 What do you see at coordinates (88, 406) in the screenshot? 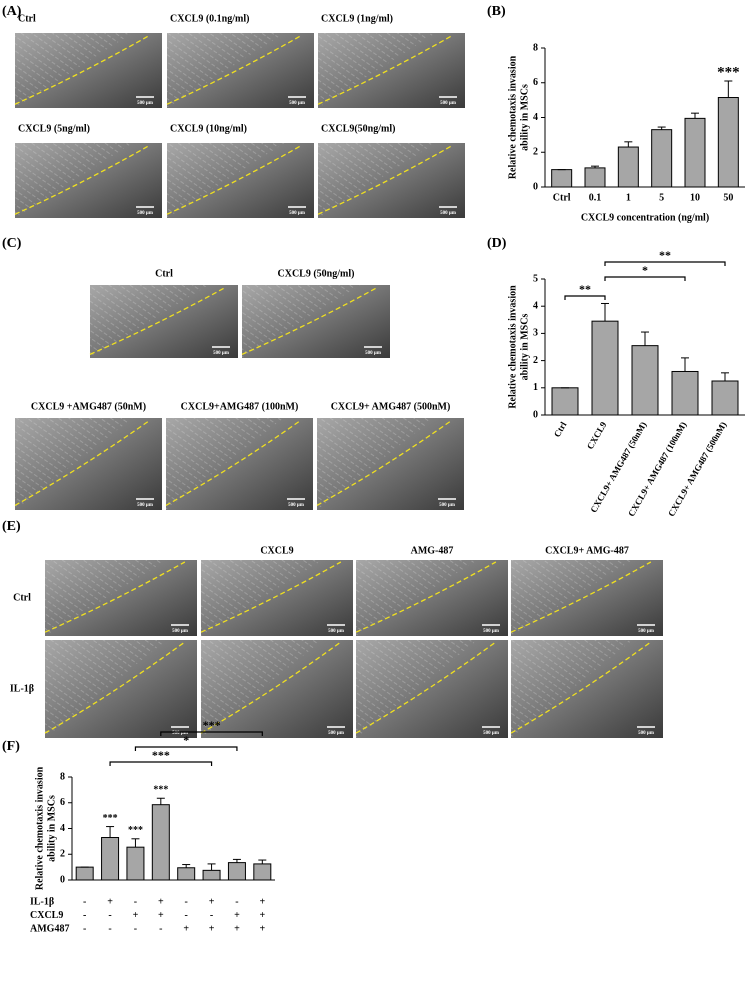
I see `image-label: CXCL9 +AMG487 (50nM)` at bounding box center [88, 406].